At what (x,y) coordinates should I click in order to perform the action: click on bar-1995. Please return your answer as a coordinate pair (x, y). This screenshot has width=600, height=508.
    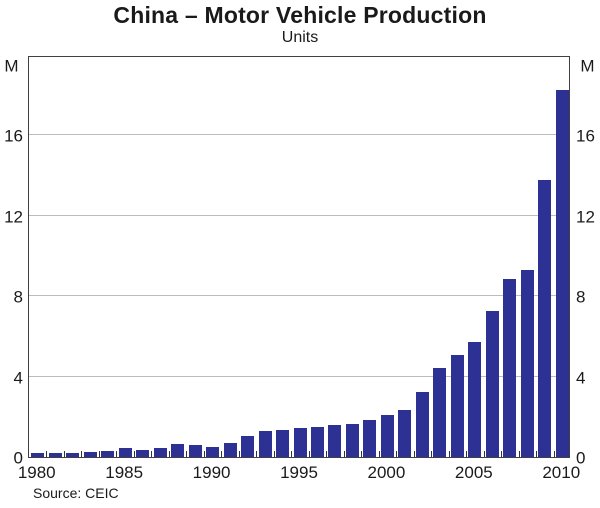
    Looking at the image, I should click on (300, 442).